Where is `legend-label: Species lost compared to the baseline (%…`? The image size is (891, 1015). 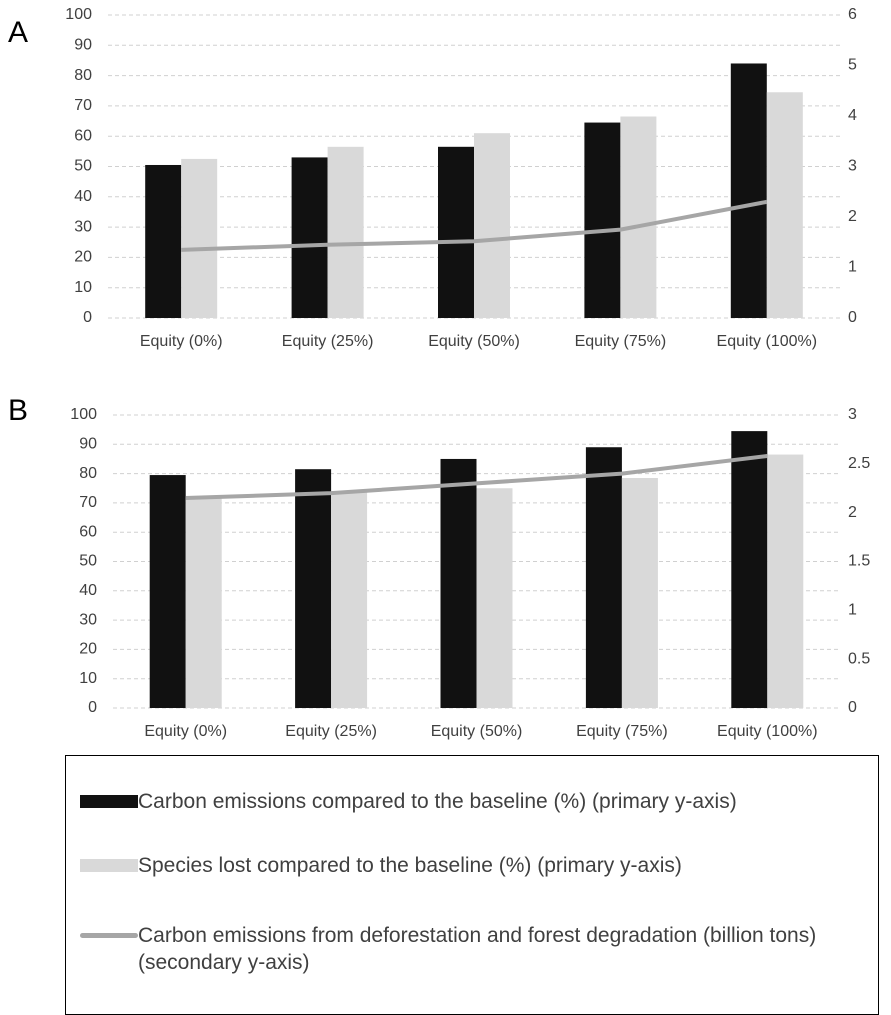
legend-label: Species lost compared to the baseline (%… is located at coordinates (410, 865).